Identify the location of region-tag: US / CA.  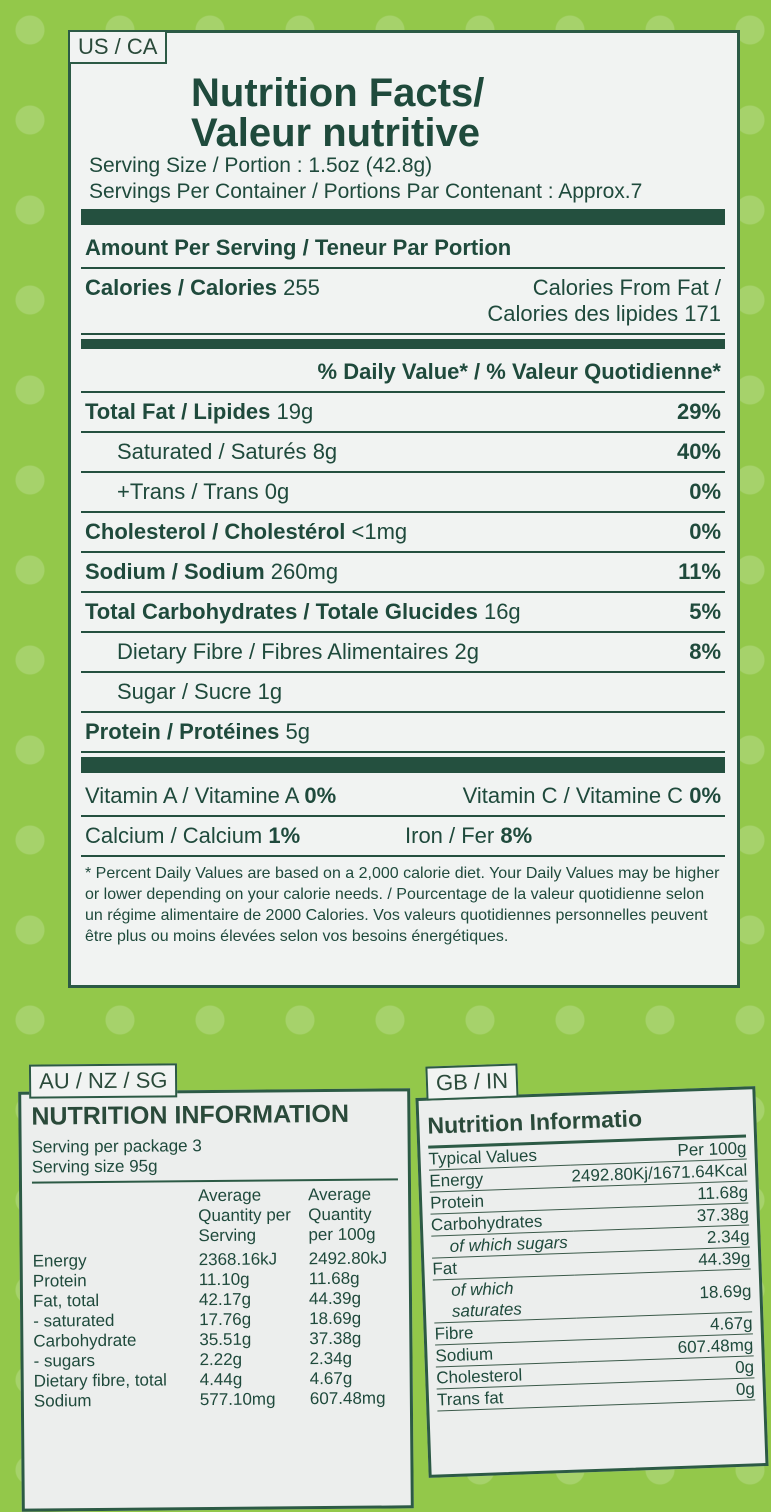
(118, 47).